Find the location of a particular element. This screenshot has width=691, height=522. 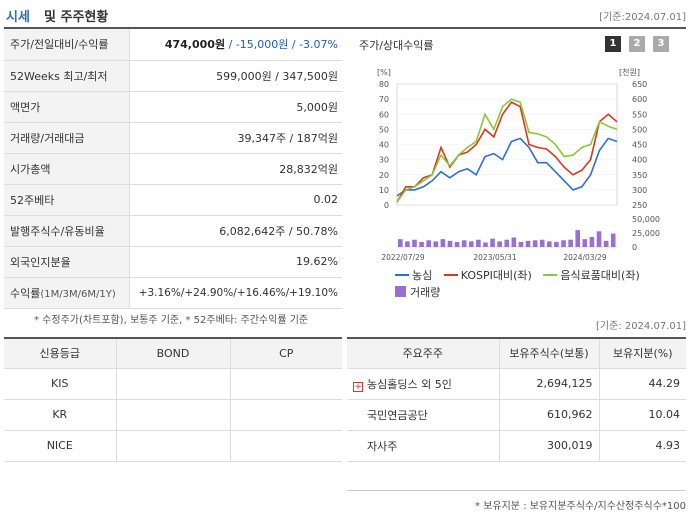

row-value: 19.62% is located at coordinates (235, 262).